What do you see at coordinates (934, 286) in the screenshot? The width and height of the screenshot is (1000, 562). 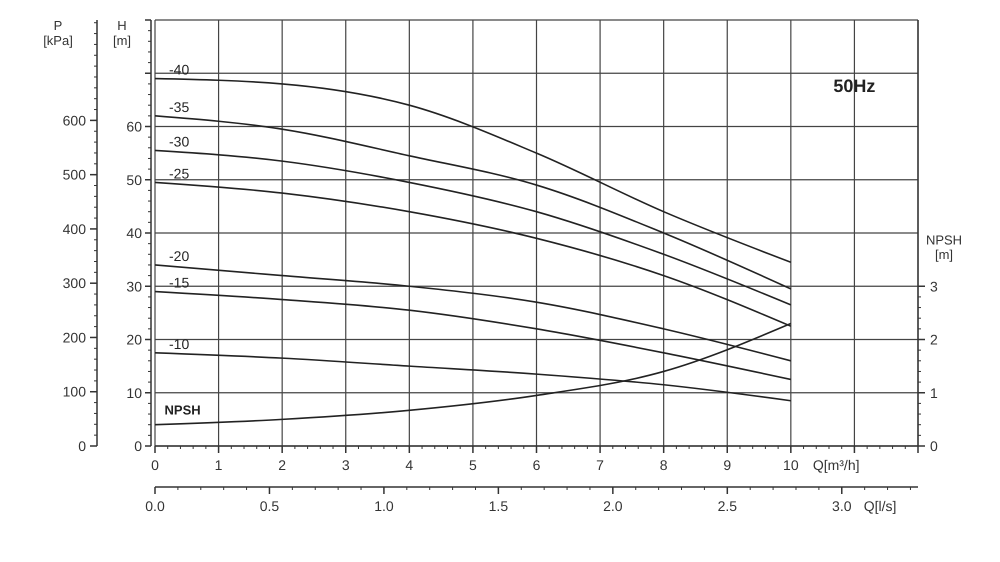 I see `y3-tick-label: 3` at bounding box center [934, 286].